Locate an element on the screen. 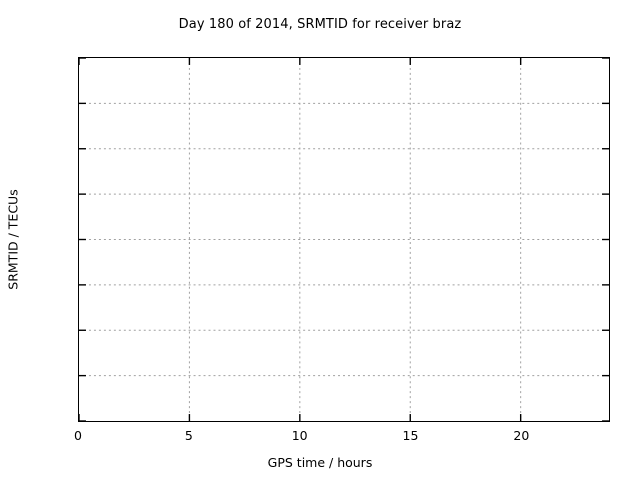 This screenshot has height=480, width=640. x-tick-label: 10 is located at coordinates (299, 435).